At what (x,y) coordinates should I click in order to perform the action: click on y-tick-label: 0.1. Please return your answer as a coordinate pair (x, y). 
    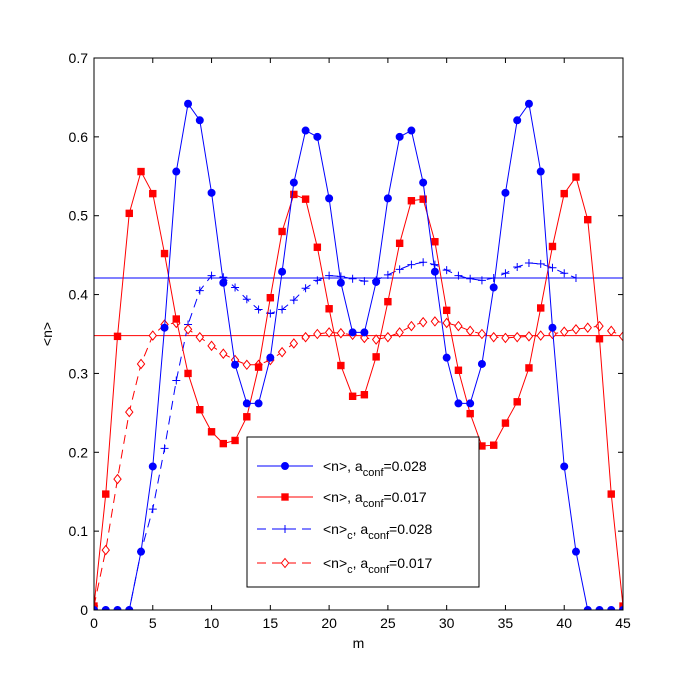
    Looking at the image, I should click on (79, 531).